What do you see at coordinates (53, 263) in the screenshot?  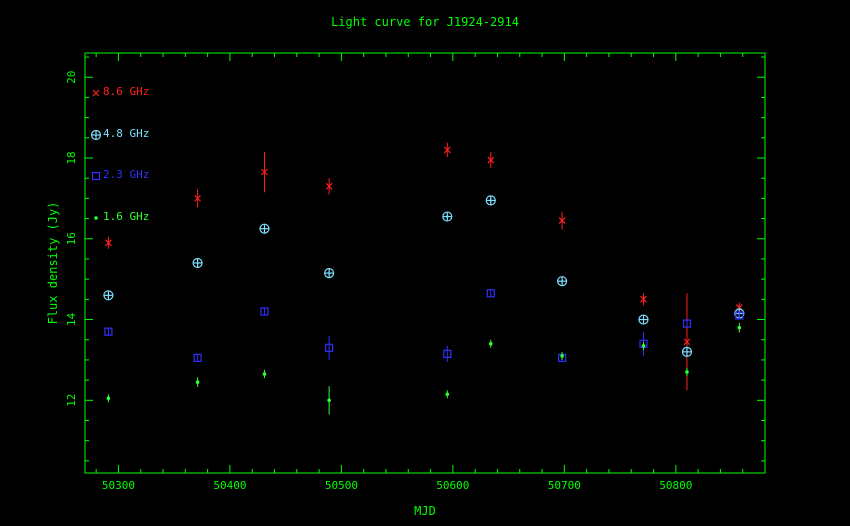 I see `y-axis-label: Flux density (Jy)` at bounding box center [53, 263].